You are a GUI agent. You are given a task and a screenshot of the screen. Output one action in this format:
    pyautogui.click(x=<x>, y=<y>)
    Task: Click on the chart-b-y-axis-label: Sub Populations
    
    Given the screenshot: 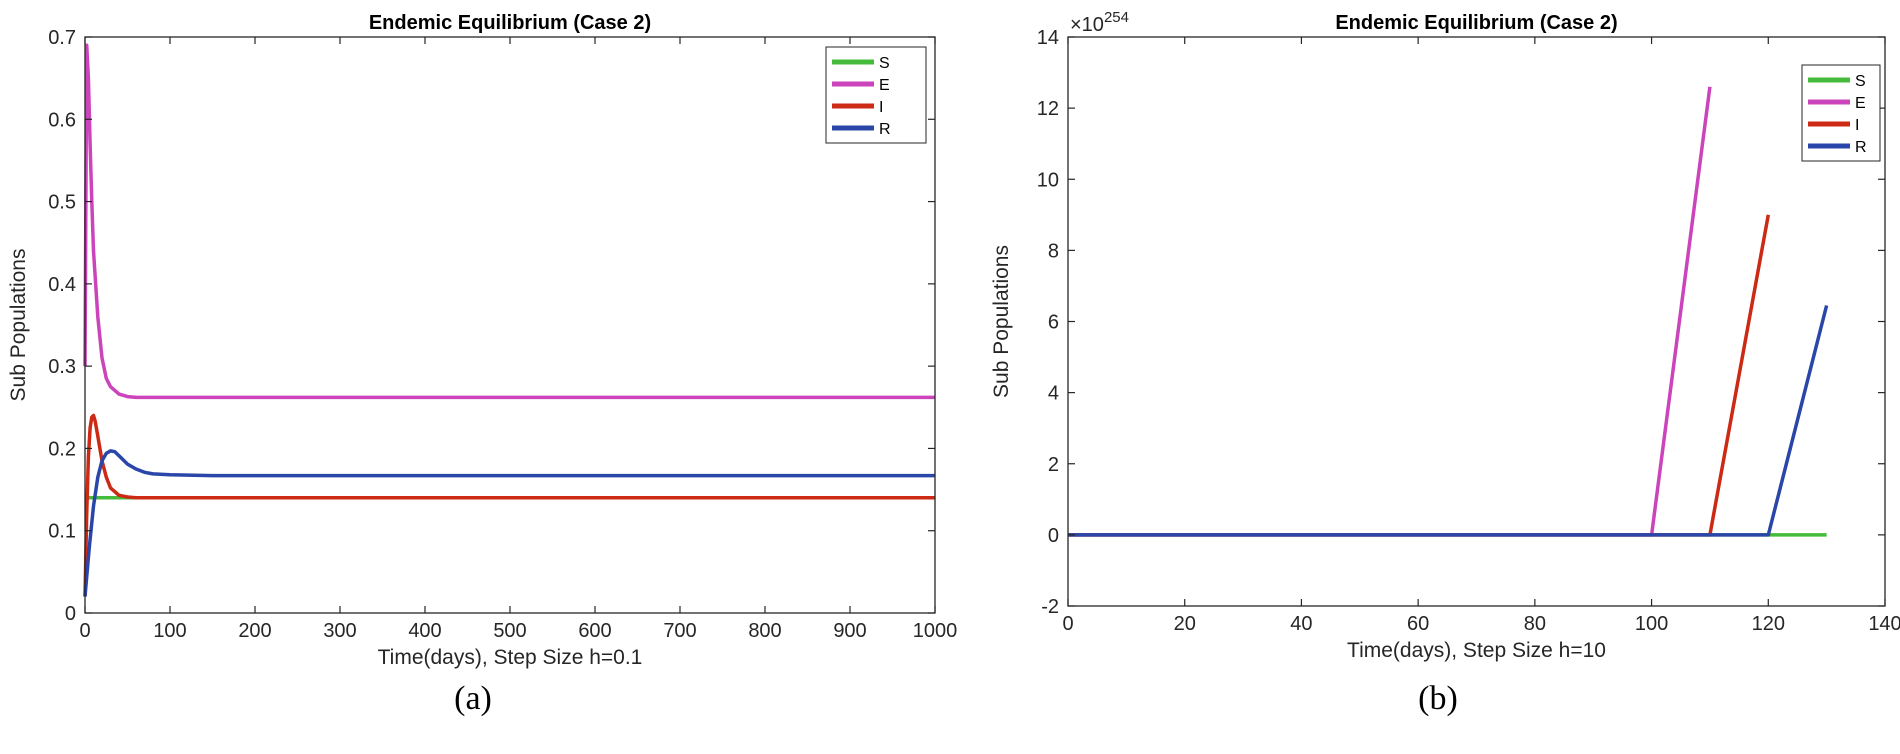 What is the action you would take?
    pyautogui.click(x=1001, y=321)
    